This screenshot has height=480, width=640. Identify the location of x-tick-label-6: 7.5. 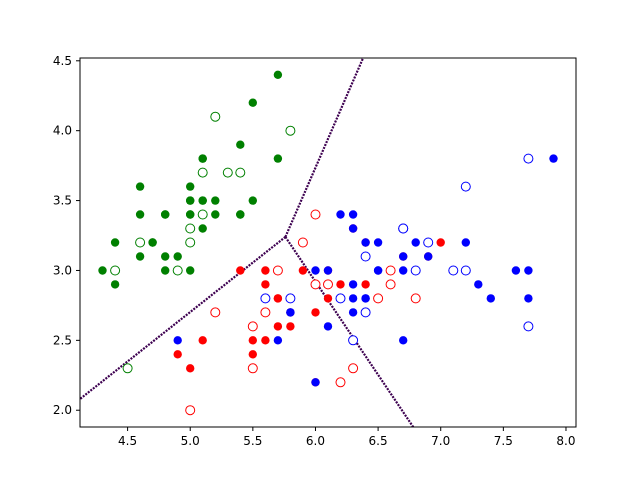
(503, 441).